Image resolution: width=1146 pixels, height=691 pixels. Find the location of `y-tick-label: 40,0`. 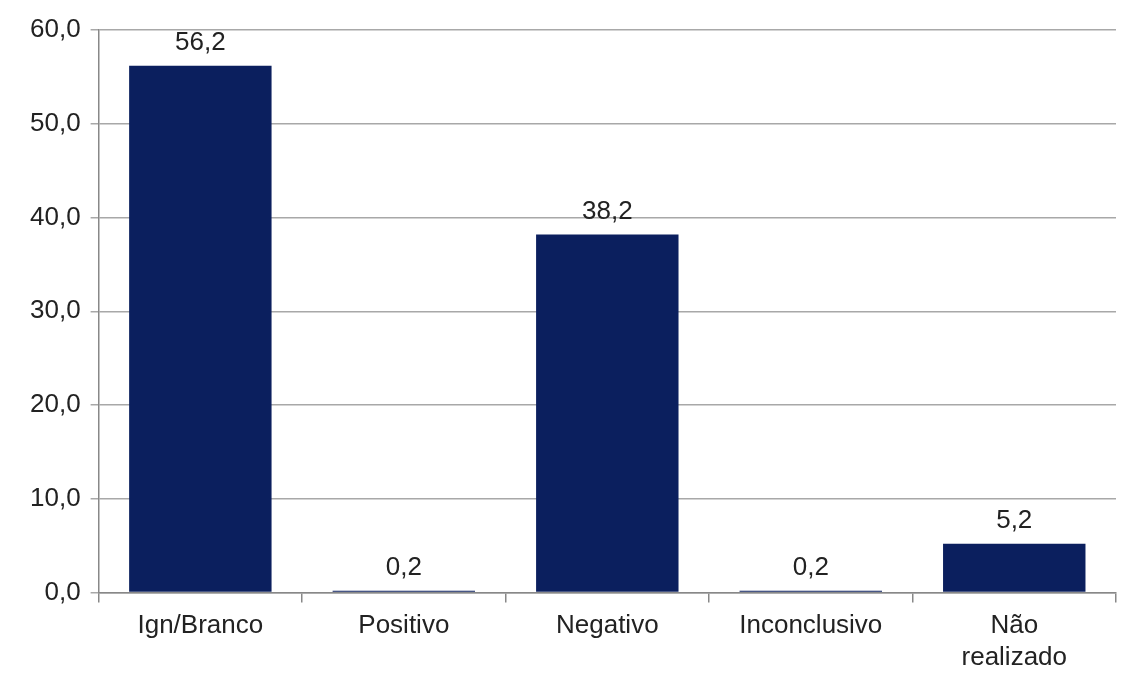

y-tick-label: 40,0 is located at coordinates (55, 215).